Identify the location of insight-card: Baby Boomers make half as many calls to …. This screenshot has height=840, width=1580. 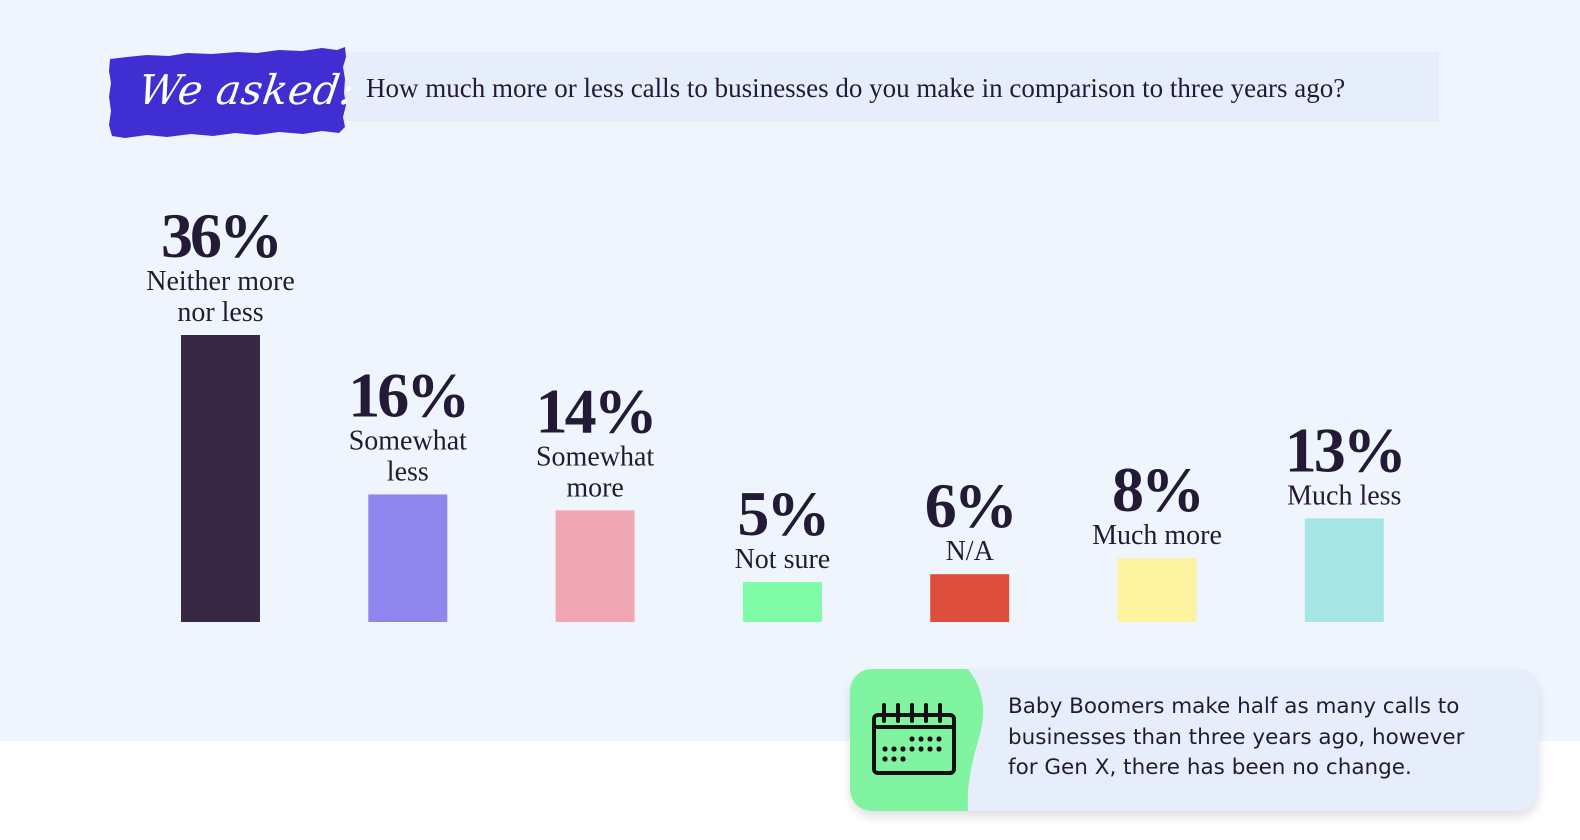
(1194, 740).